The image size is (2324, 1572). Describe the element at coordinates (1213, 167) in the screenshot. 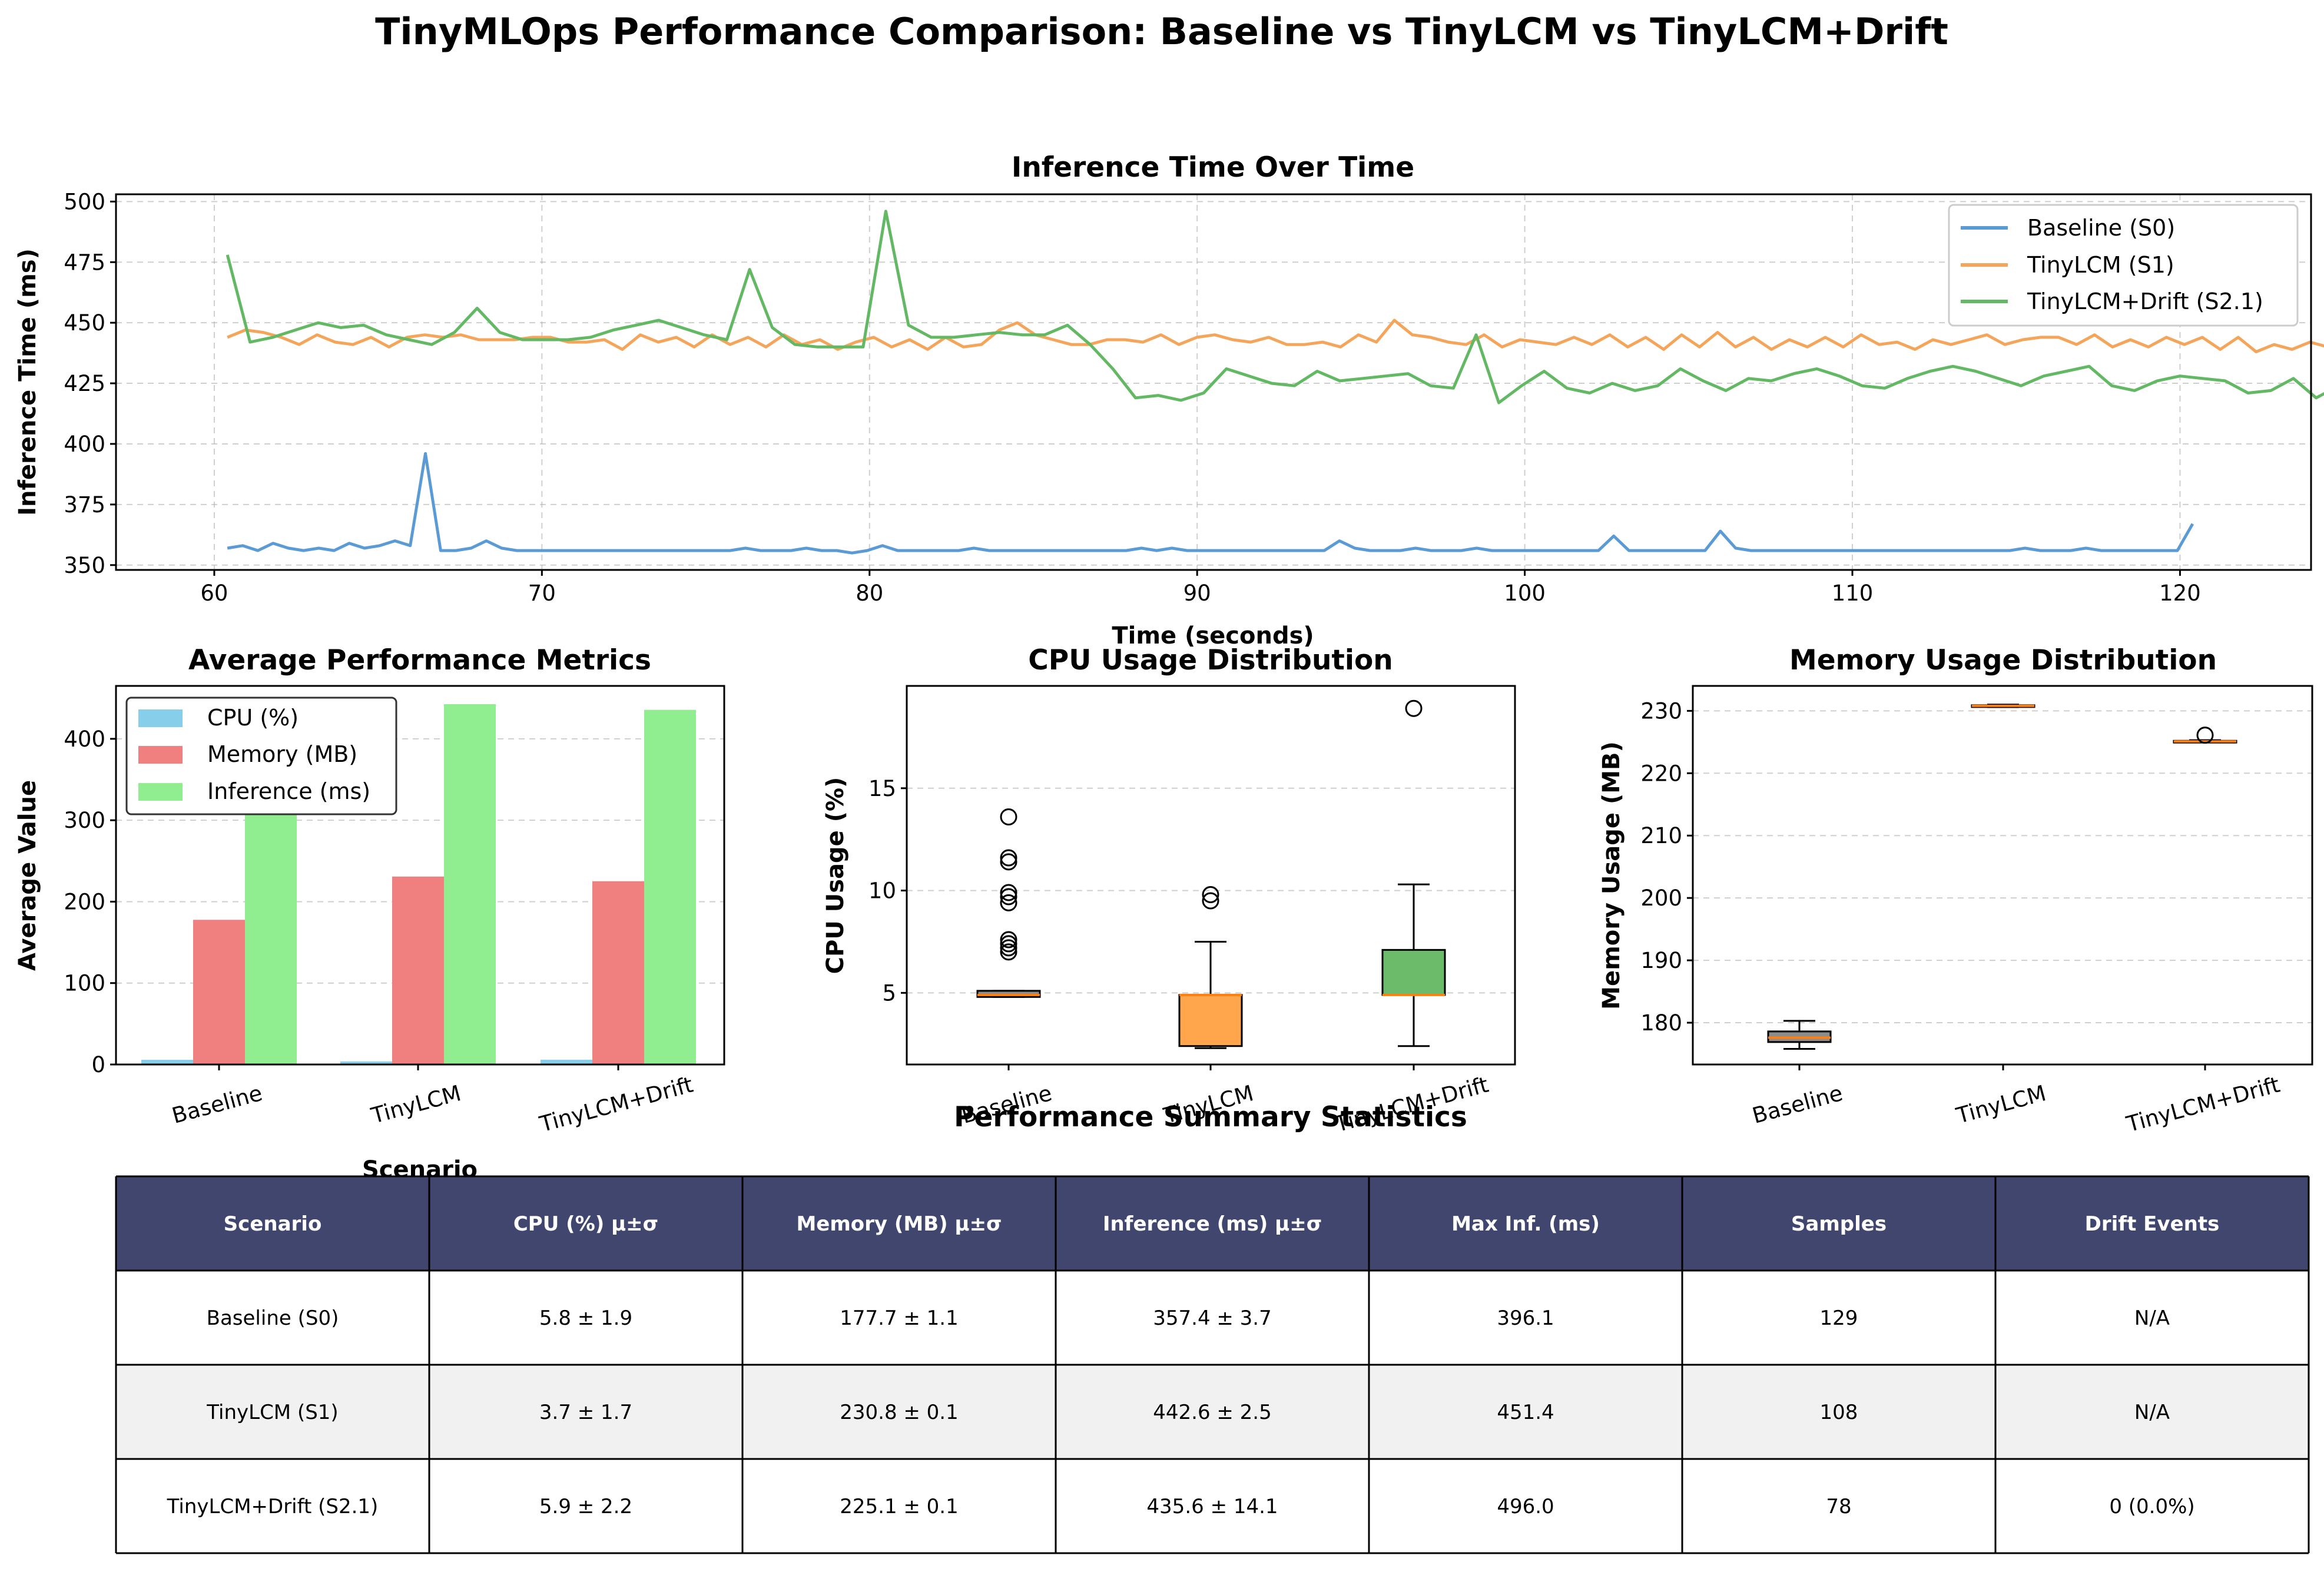

I see `line-chart-title: Inference Time Over Time` at that location.